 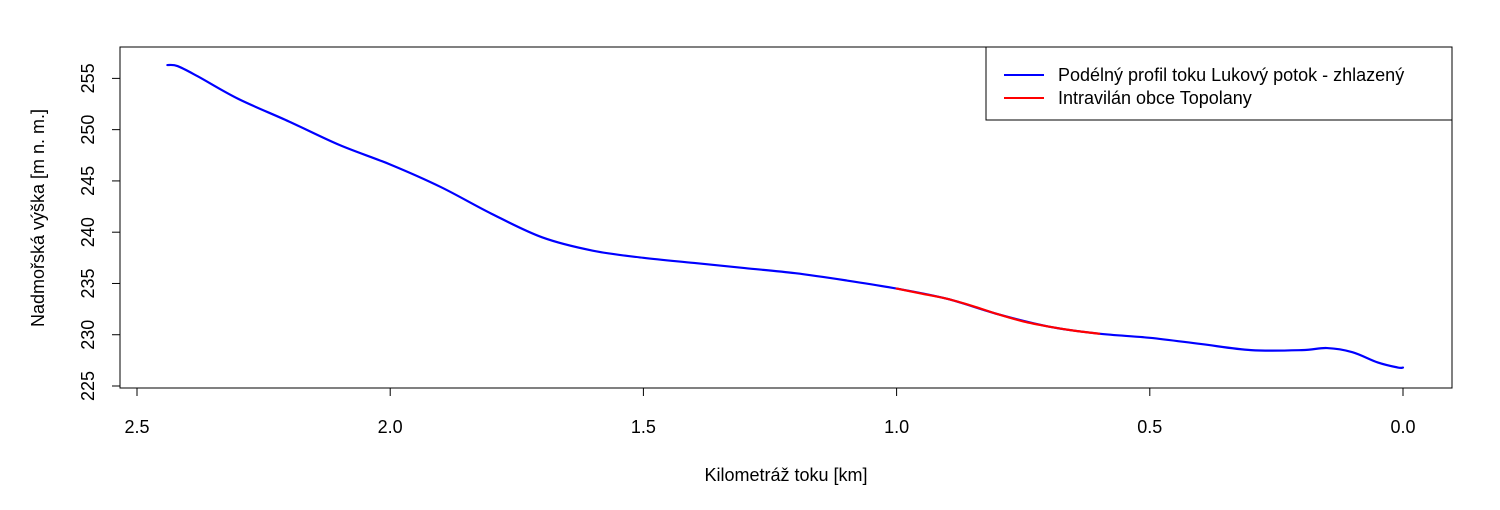 I want to click on y-tick-label: 225, so click(x=88, y=386).